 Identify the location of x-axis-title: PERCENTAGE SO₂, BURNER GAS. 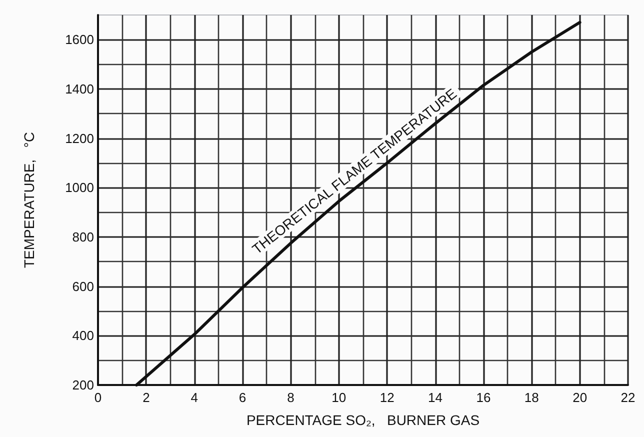
(363, 420).